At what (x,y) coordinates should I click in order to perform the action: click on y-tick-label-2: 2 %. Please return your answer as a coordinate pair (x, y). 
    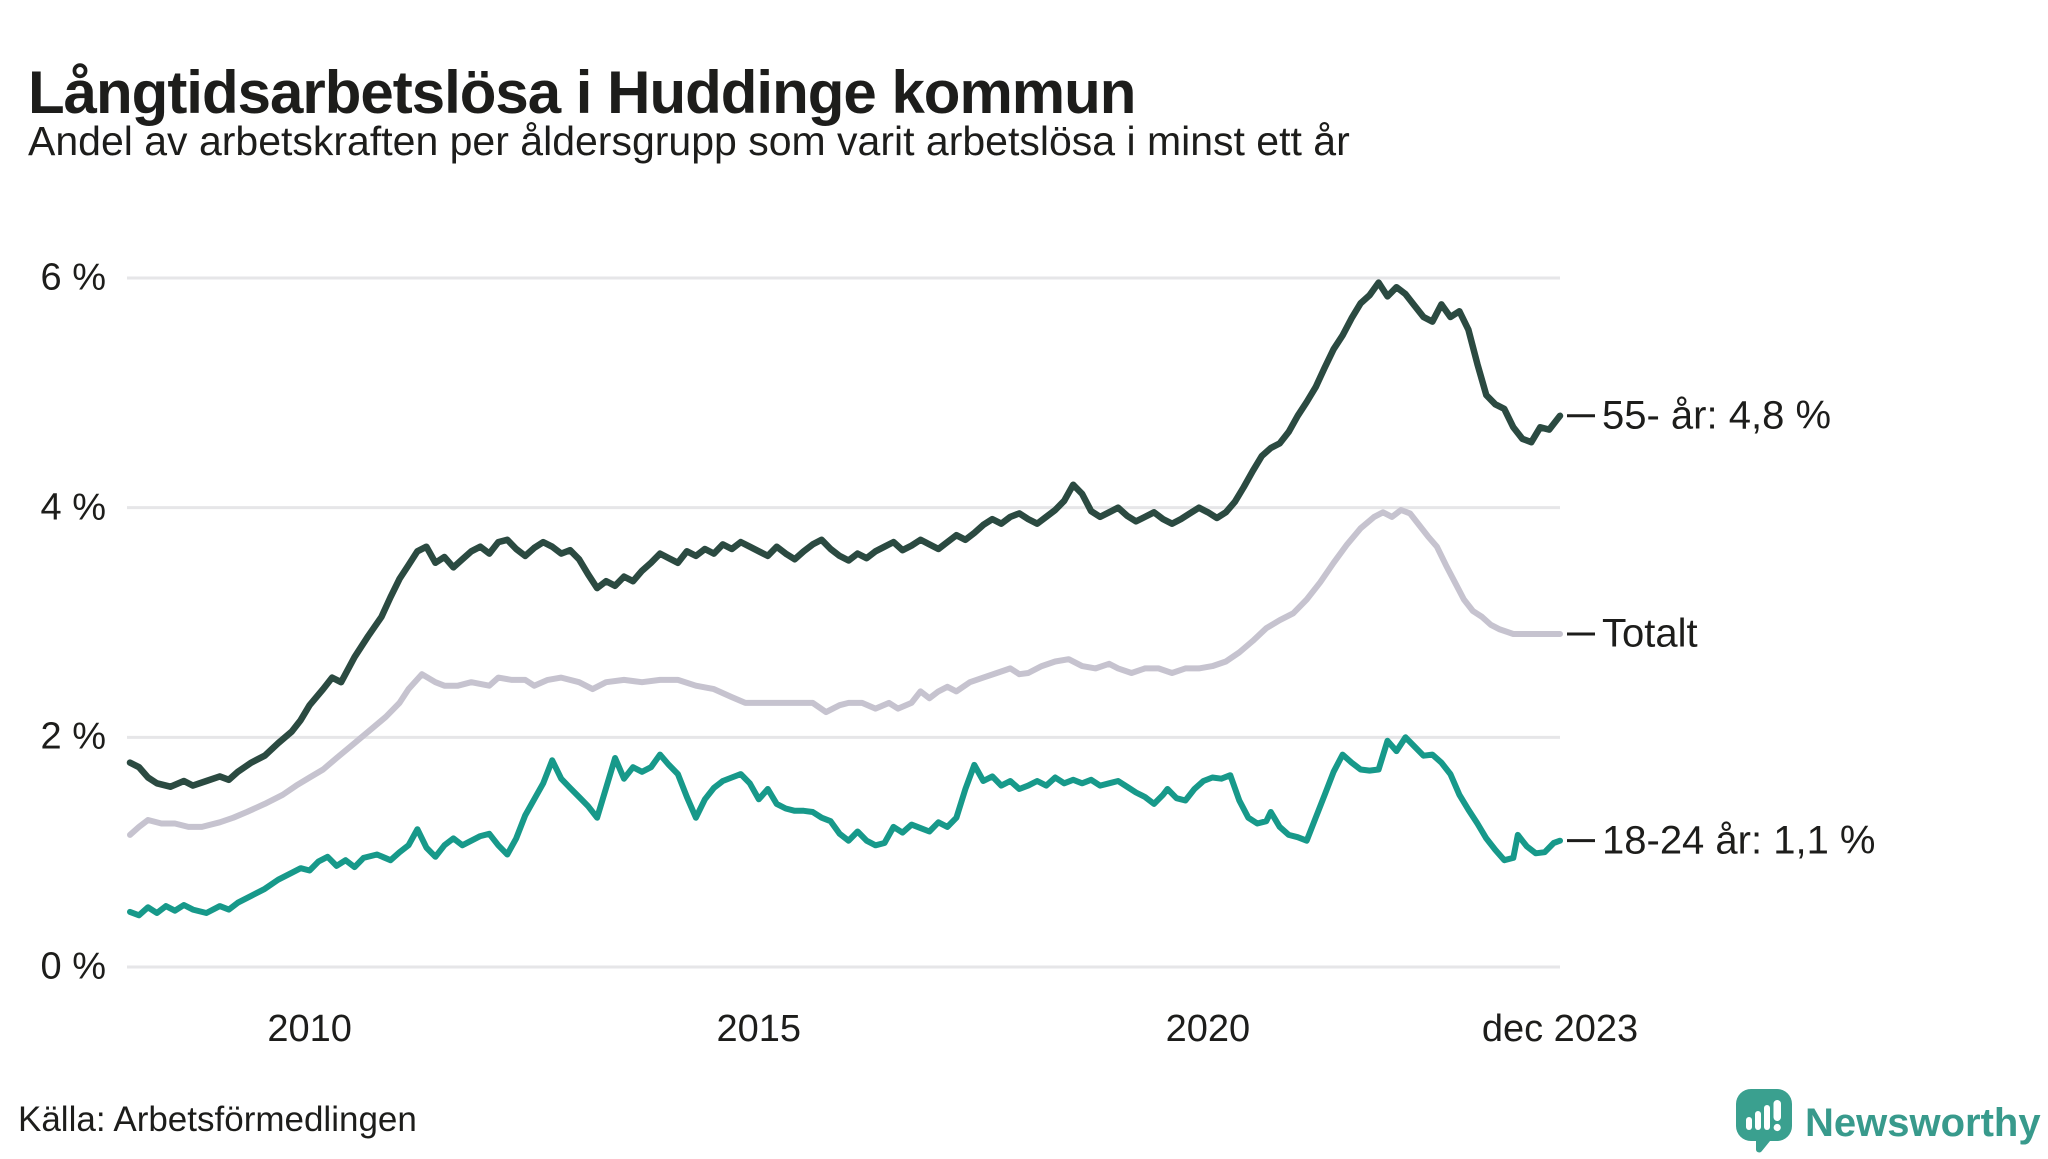
    Looking at the image, I should click on (73, 736).